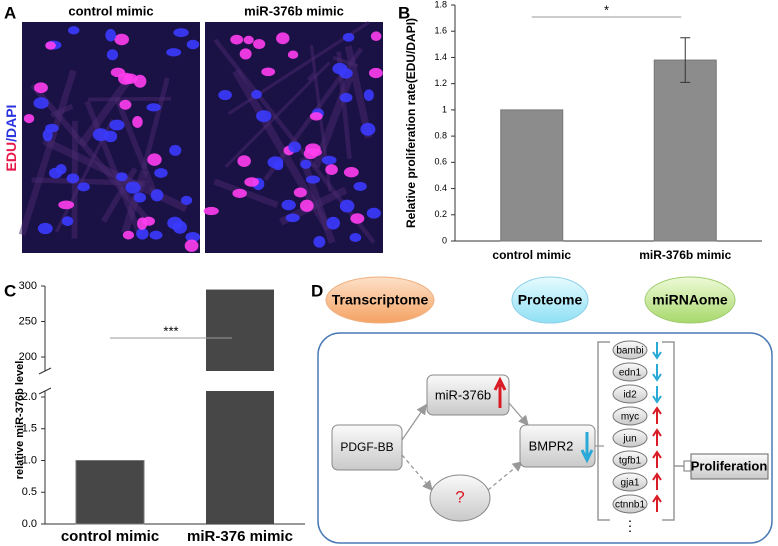  I want to click on significance-label: ***, so click(170, 330).